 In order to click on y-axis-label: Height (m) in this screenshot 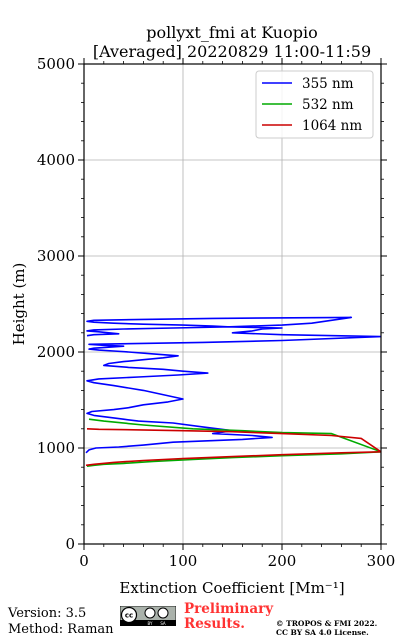, I will do `click(19, 304)`.